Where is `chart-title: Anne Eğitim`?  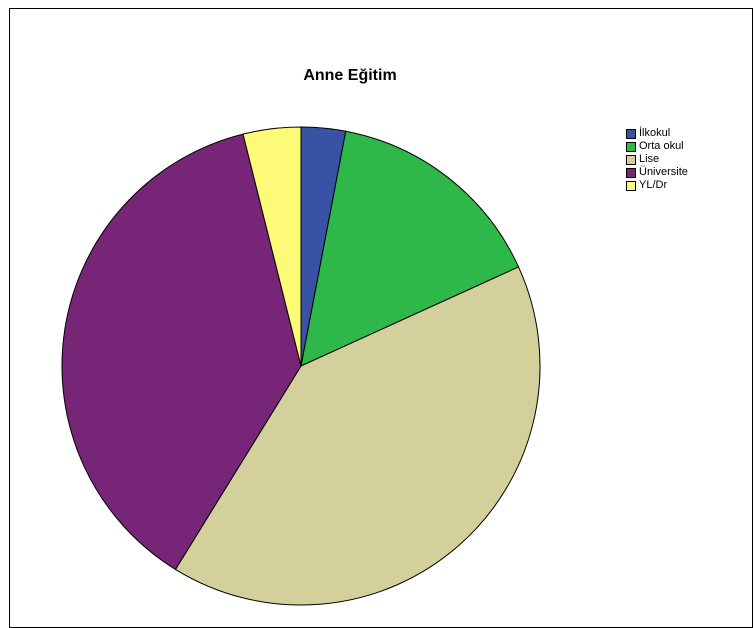
chart-title: Anne Eğitim is located at coordinates (350, 75).